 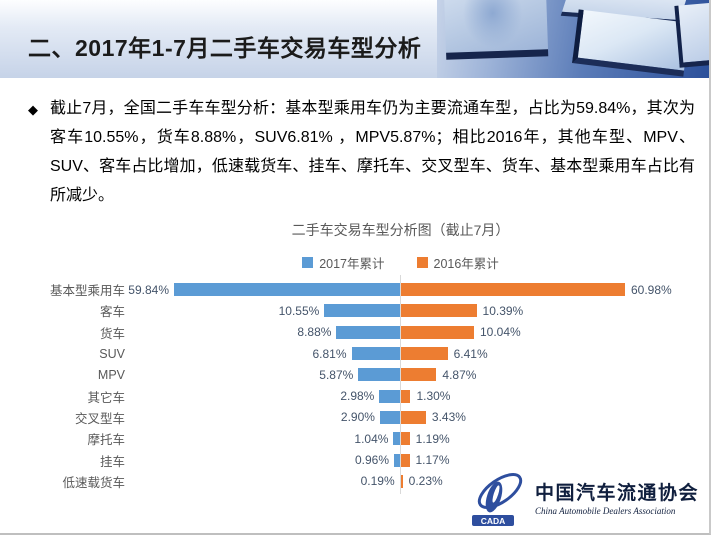 What do you see at coordinates (264, 332) in the screenshot?
I see `left-bar-panel: 8.88%` at bounding box center [264, 332].